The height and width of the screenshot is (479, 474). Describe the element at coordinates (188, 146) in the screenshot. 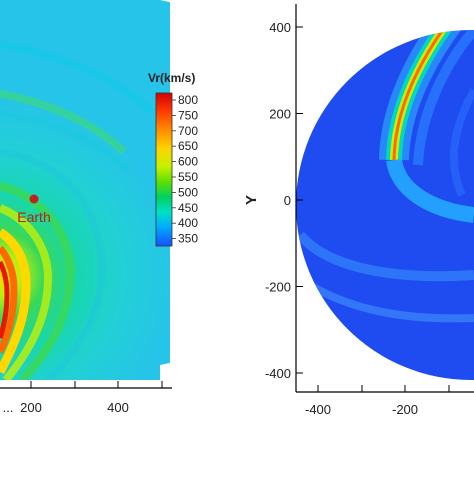

I see `colorbar-tick-label: 650` at that location.